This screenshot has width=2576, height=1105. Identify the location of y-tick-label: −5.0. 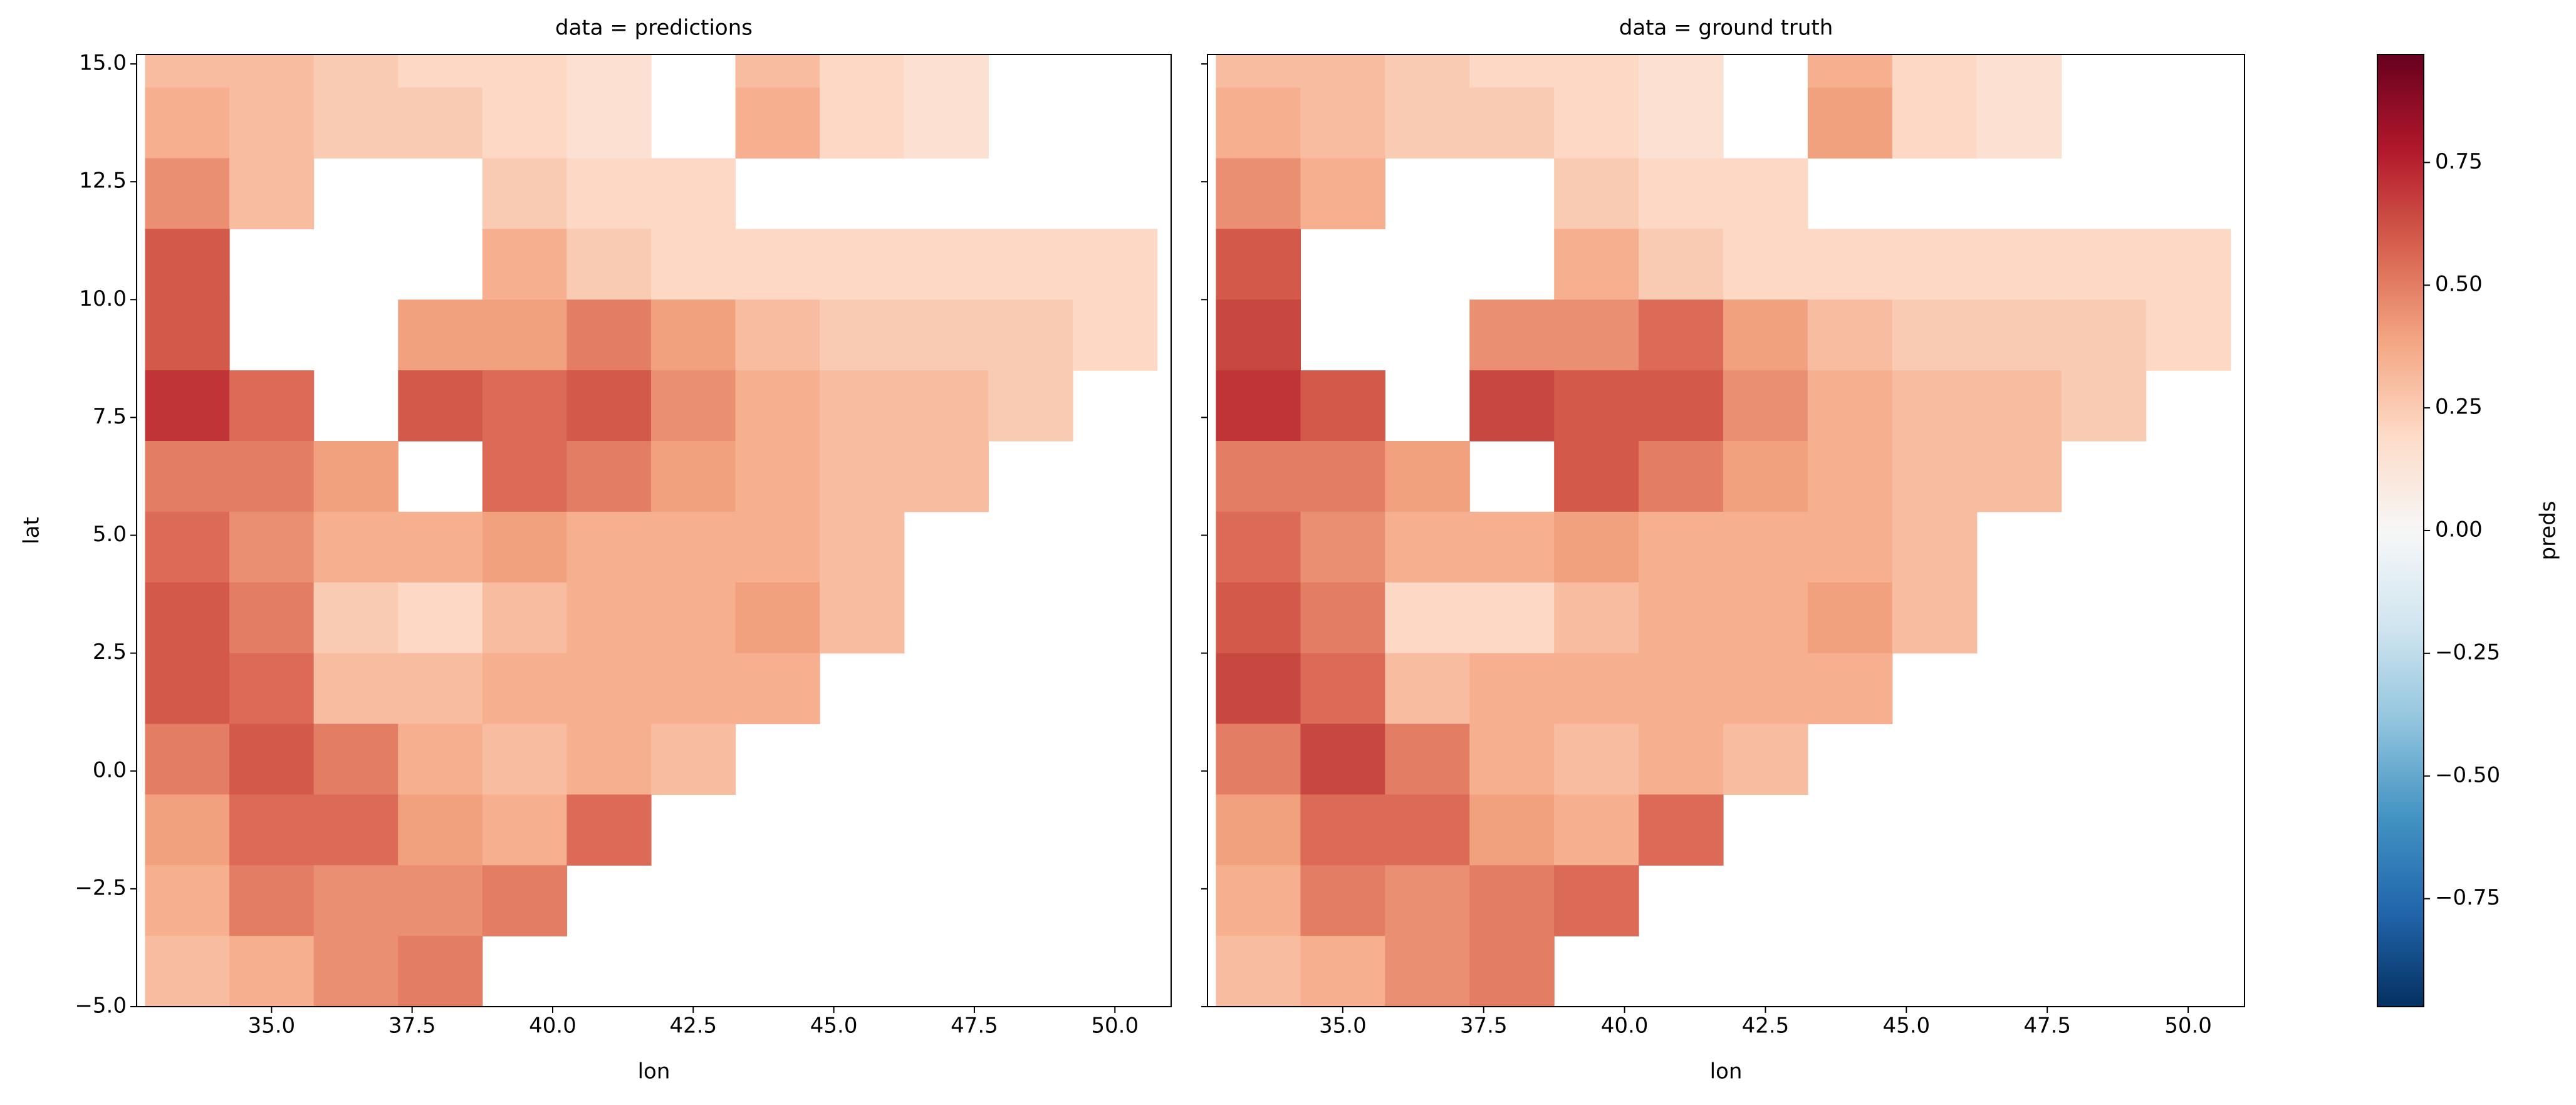
(101, 1006).